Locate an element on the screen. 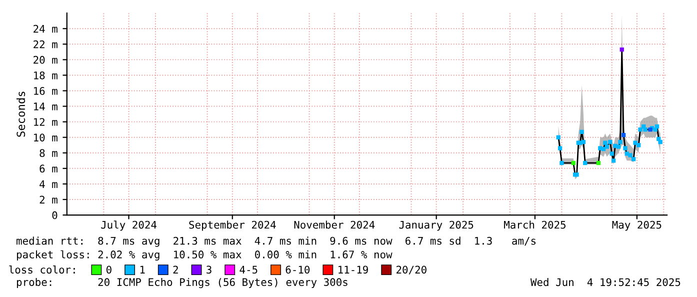  legend-label: 1 is located at coordinates (142, 270).